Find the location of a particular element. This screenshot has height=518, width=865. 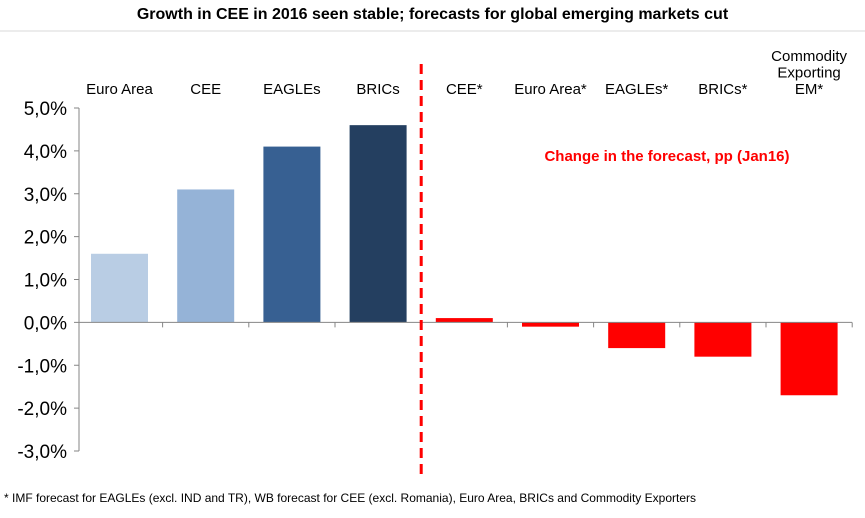

category-label: Euro Area is located at coordinates (119, 89).